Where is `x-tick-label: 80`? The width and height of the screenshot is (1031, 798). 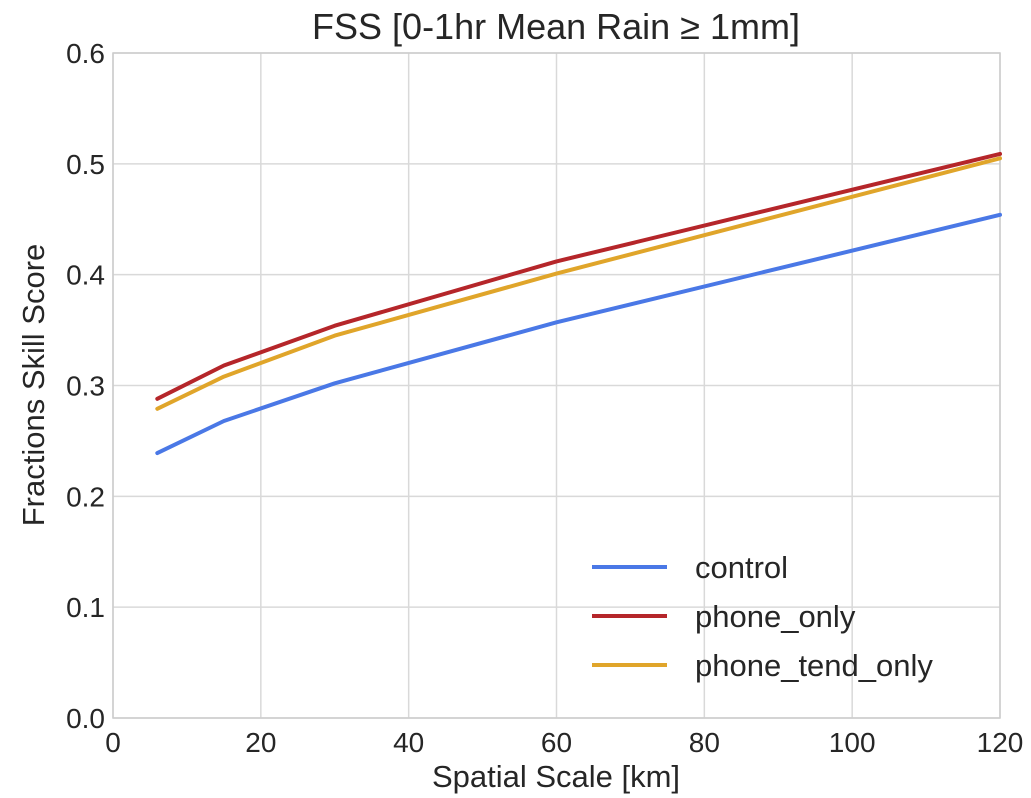
x-tick-label: 80 is located at coordinates (704, 742).